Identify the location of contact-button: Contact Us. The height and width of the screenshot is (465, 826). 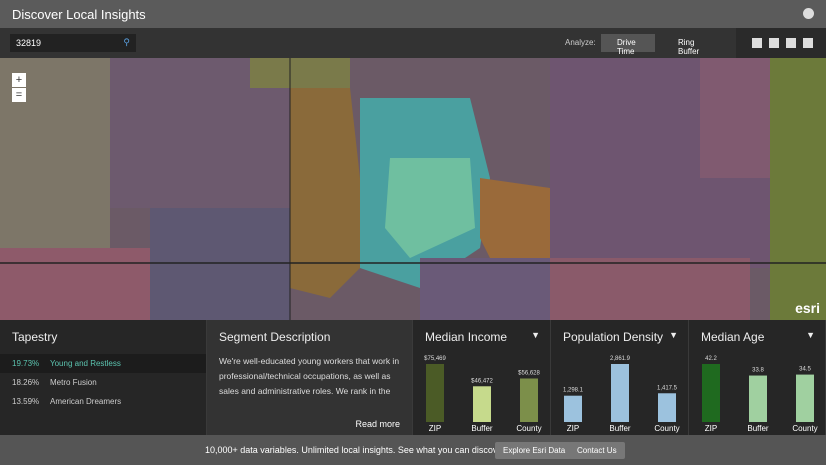
(597, 450).